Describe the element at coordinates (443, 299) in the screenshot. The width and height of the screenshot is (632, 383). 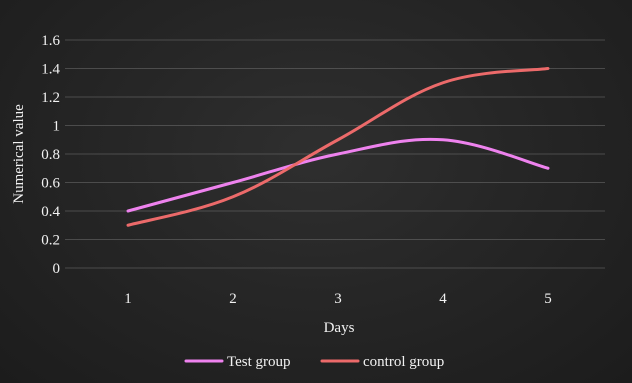
I see `x-tick-label: 4` at that location.